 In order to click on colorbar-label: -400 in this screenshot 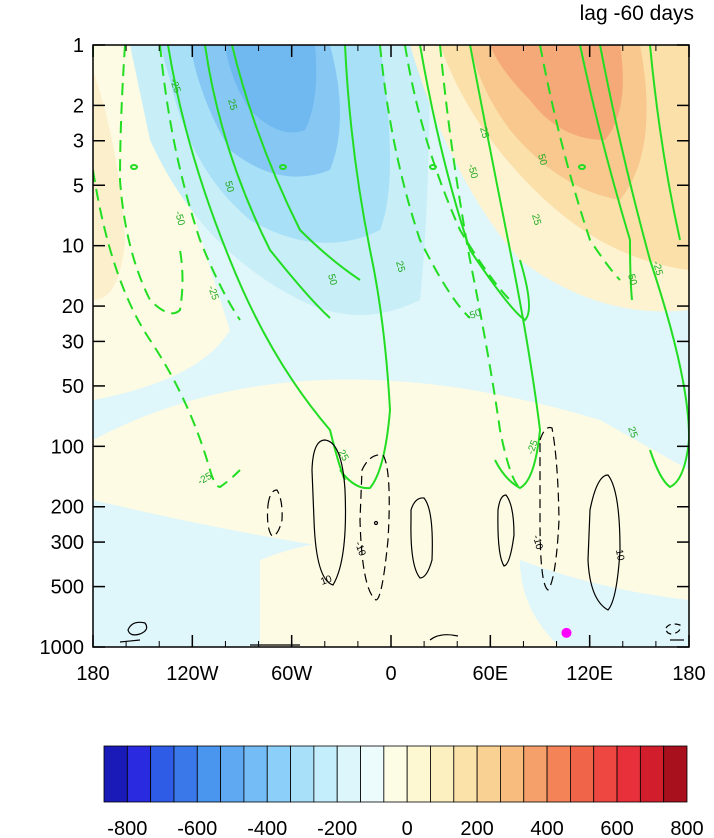, I will do `click(267, 828)`.